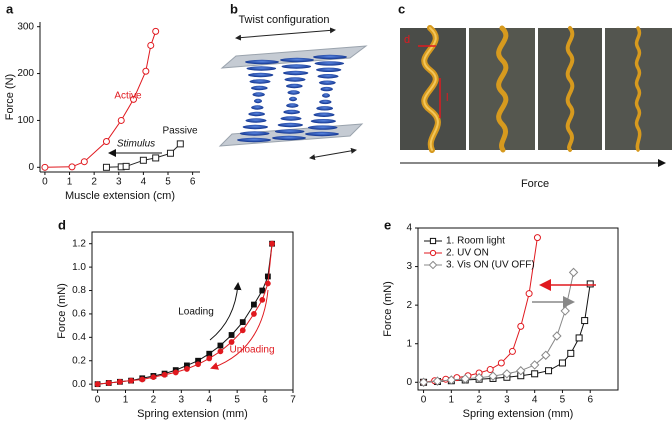  I want to click on twist-label: Twist configuration, so click(283, 20).